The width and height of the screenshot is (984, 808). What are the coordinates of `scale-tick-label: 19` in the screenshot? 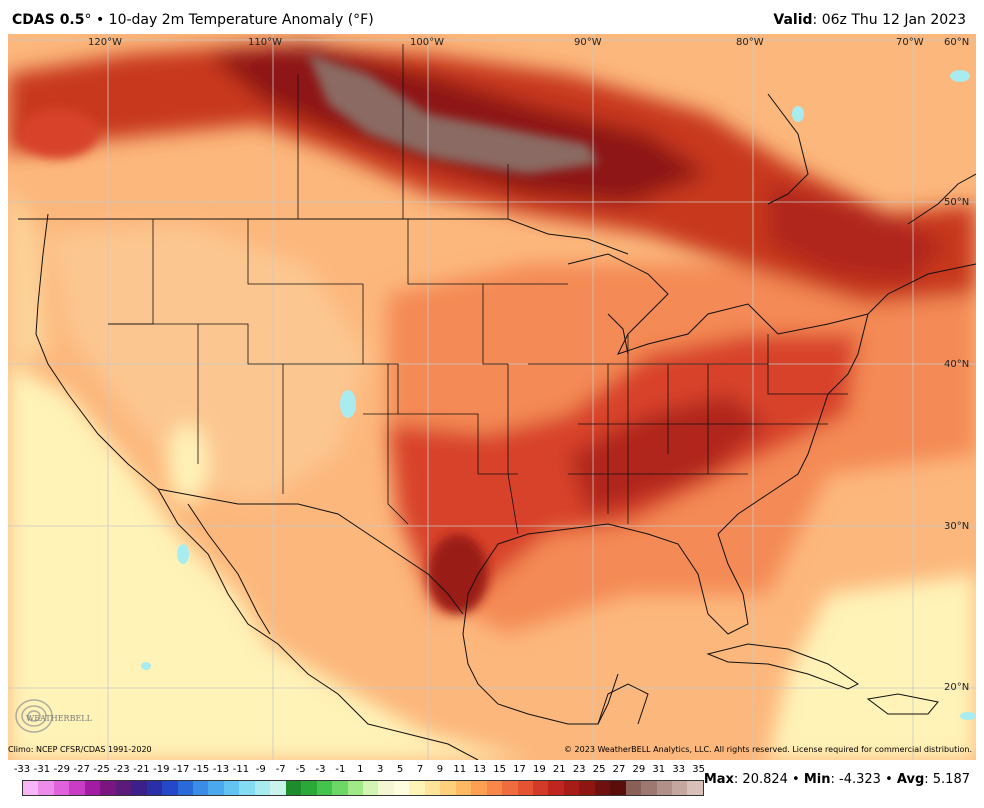 It's located at (539, 769).